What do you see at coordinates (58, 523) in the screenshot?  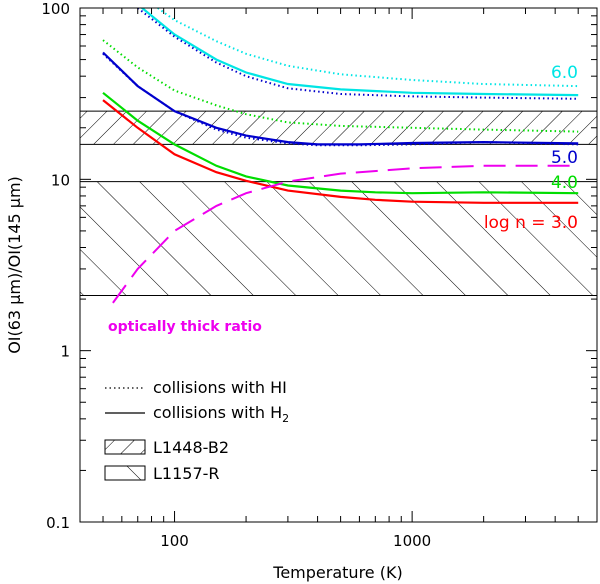 I see `y-tick-label: 0.1` at bounding box center [58, 523].